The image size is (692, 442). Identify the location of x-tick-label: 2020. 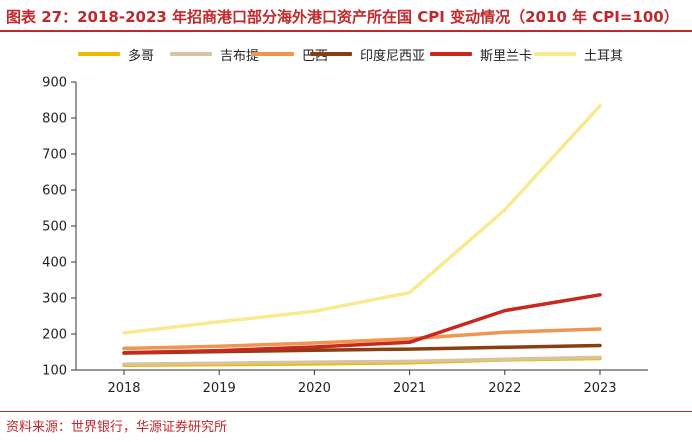
(314, 388).